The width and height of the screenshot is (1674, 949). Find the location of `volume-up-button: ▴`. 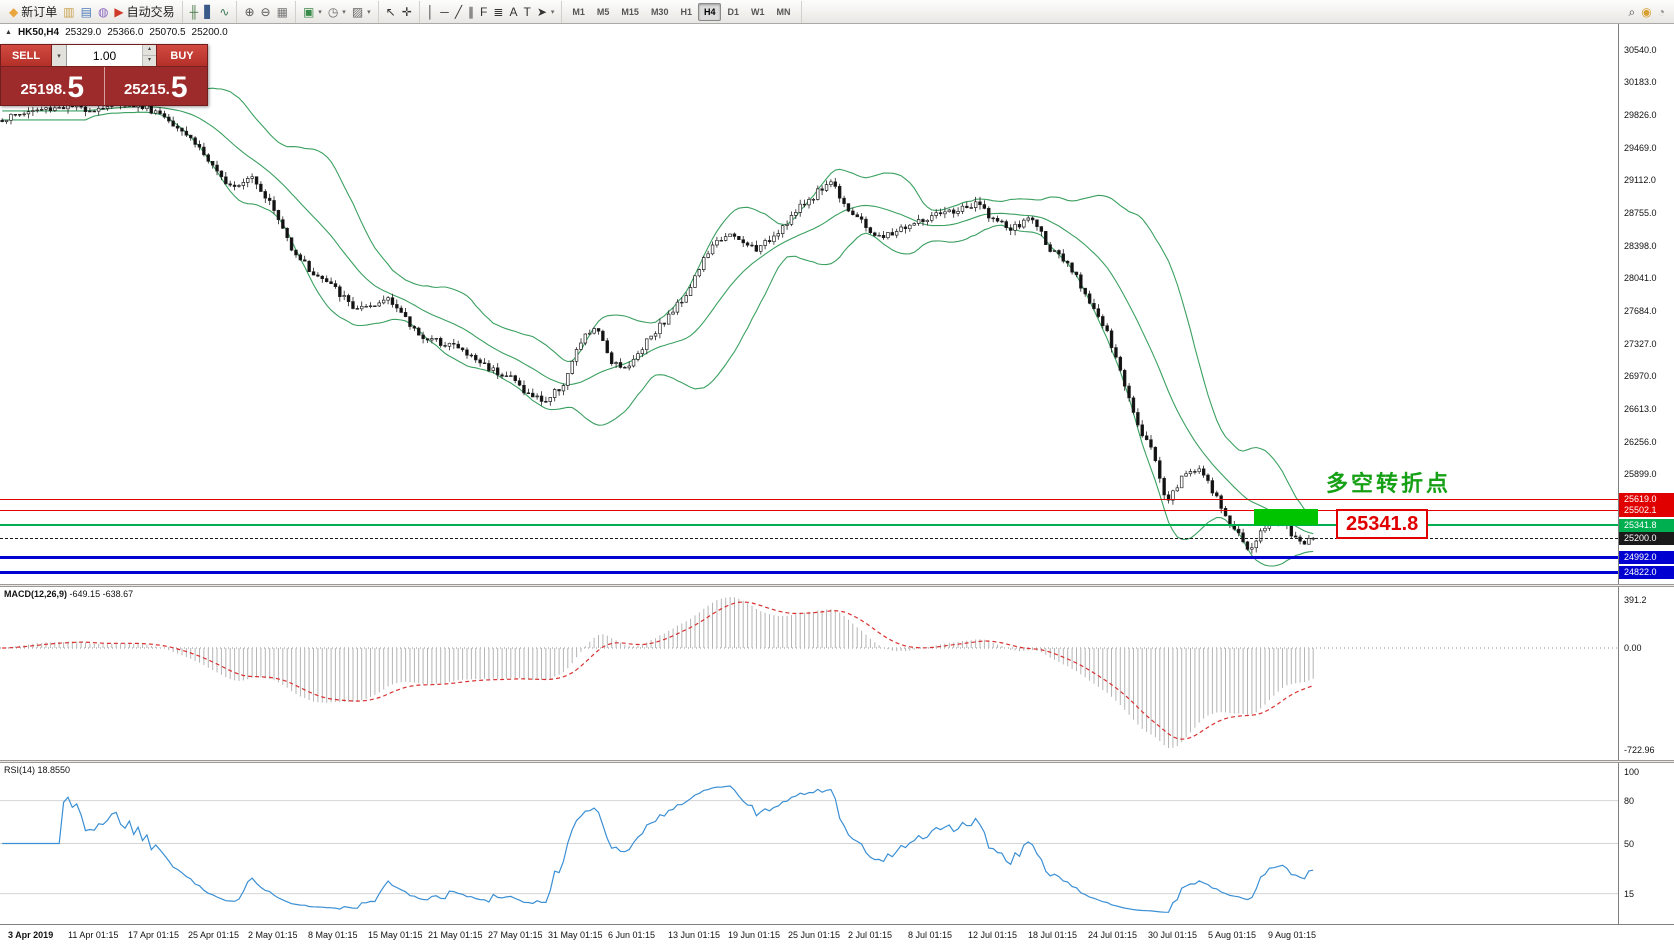

volume-up-button: ▴ is located at coordinates (149, 50).